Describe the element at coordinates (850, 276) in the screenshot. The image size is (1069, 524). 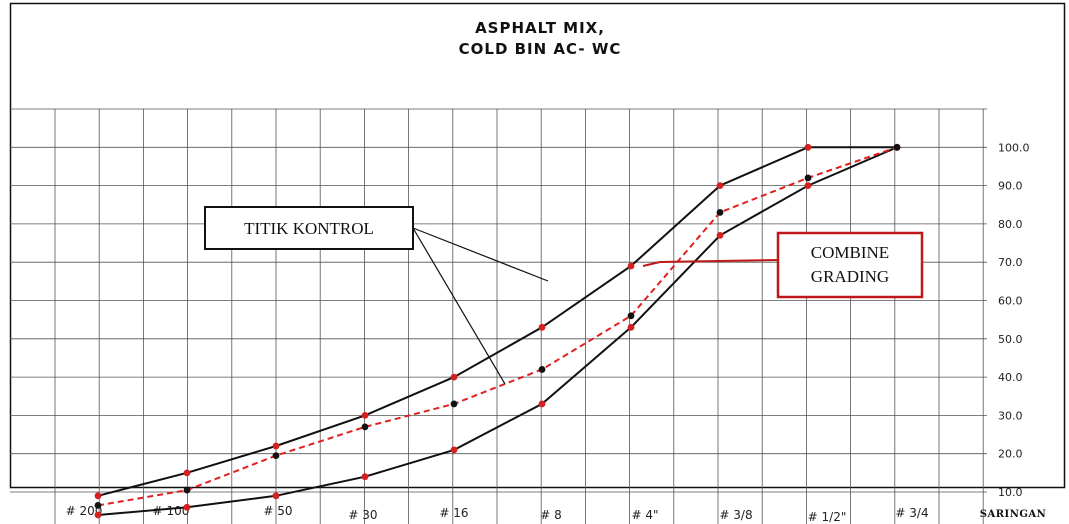
I see `combine-grading-label: GRADING` at that location.